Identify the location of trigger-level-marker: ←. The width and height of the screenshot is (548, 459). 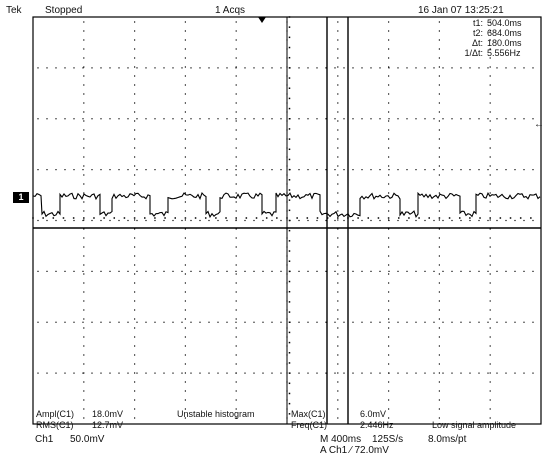
(539, 124).